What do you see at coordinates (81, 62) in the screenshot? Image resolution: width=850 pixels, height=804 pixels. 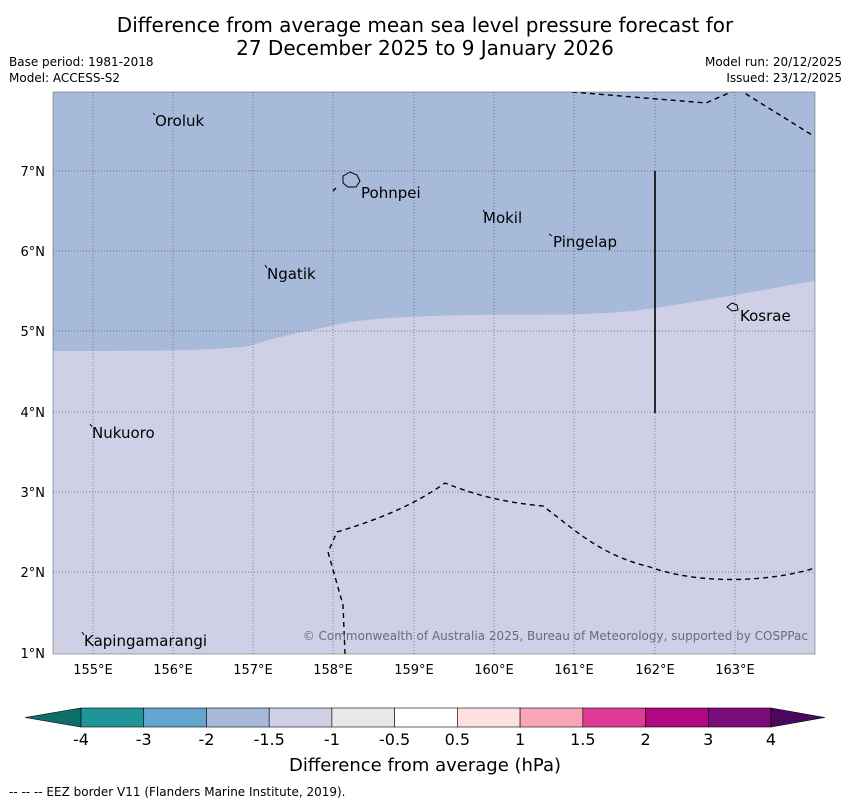 I see `base-period: Base period: 1981-2018` at bounding box center [81, 62].